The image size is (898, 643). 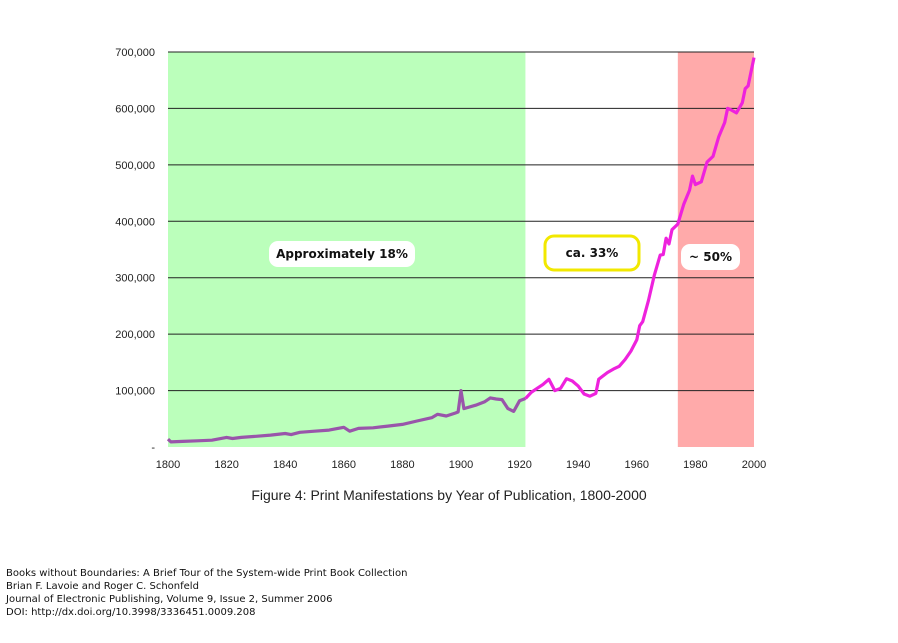 I want to click on annotation-2: ~ 50%, so click(x=710, y=257).